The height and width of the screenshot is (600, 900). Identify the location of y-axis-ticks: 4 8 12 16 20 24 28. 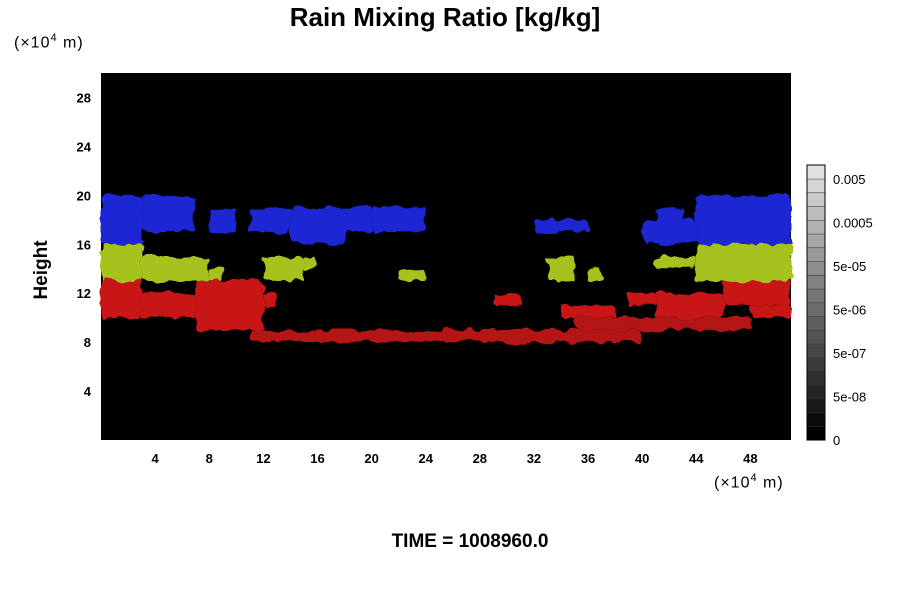
(84, 244).